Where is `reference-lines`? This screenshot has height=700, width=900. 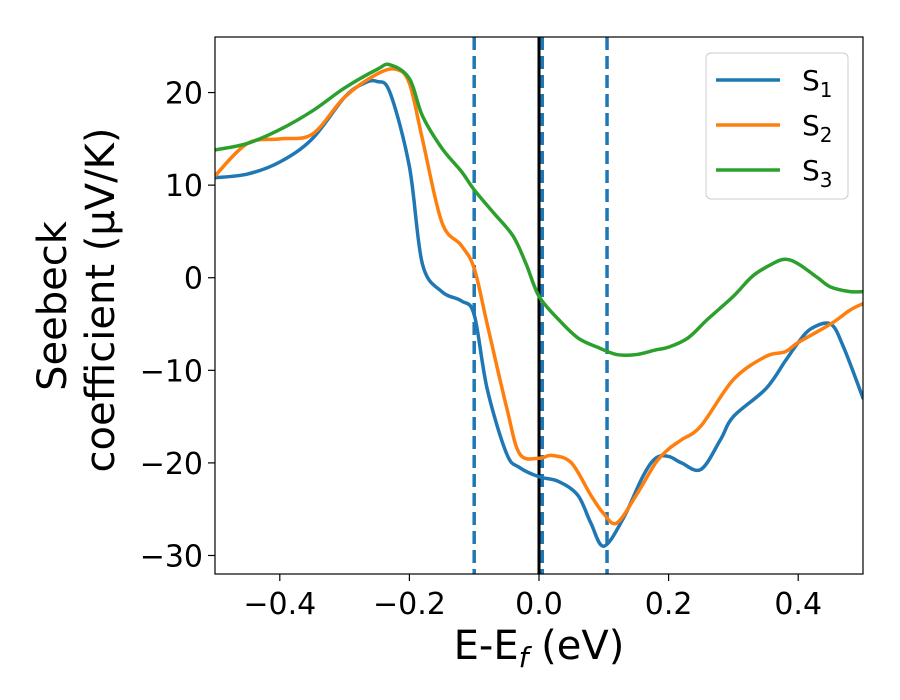
reference-lines is located at coordinates (540, 305).